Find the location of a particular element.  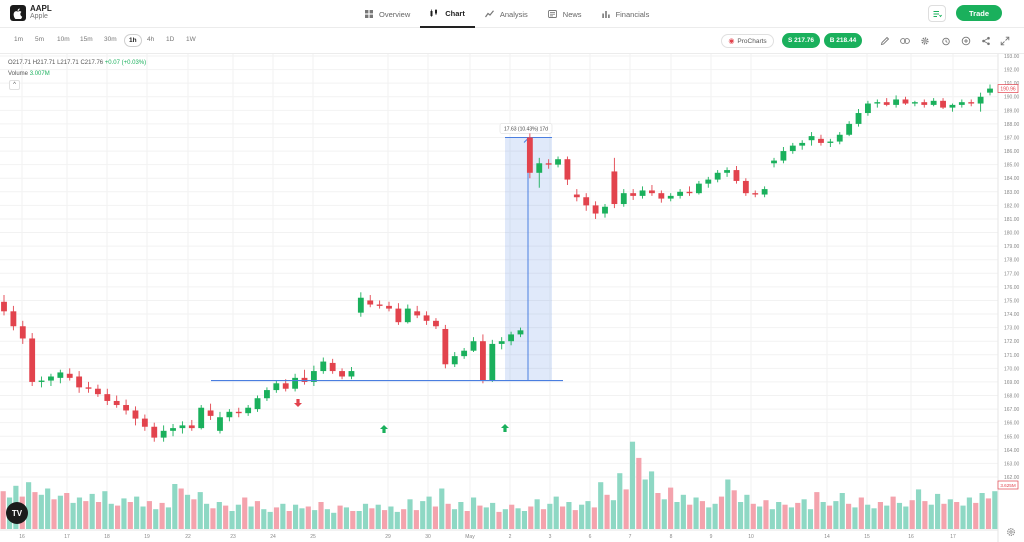

svg-text: TV is located at coordinates (17, 513).